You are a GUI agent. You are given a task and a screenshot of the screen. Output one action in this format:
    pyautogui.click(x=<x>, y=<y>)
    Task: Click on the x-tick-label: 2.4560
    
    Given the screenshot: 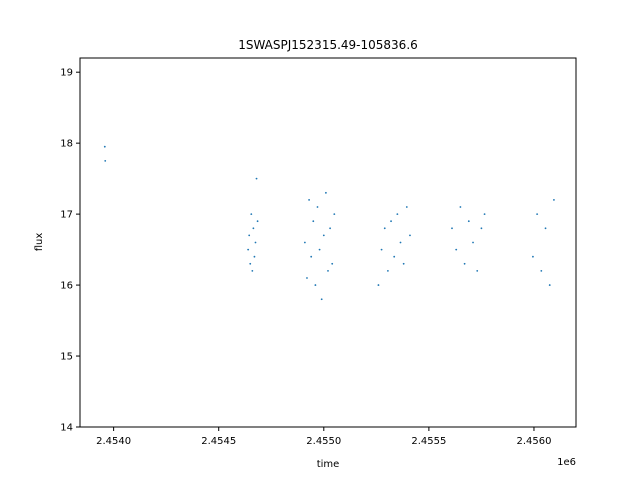 What is the action you would take?
    pyautogui.click(x=533, y=441)
    